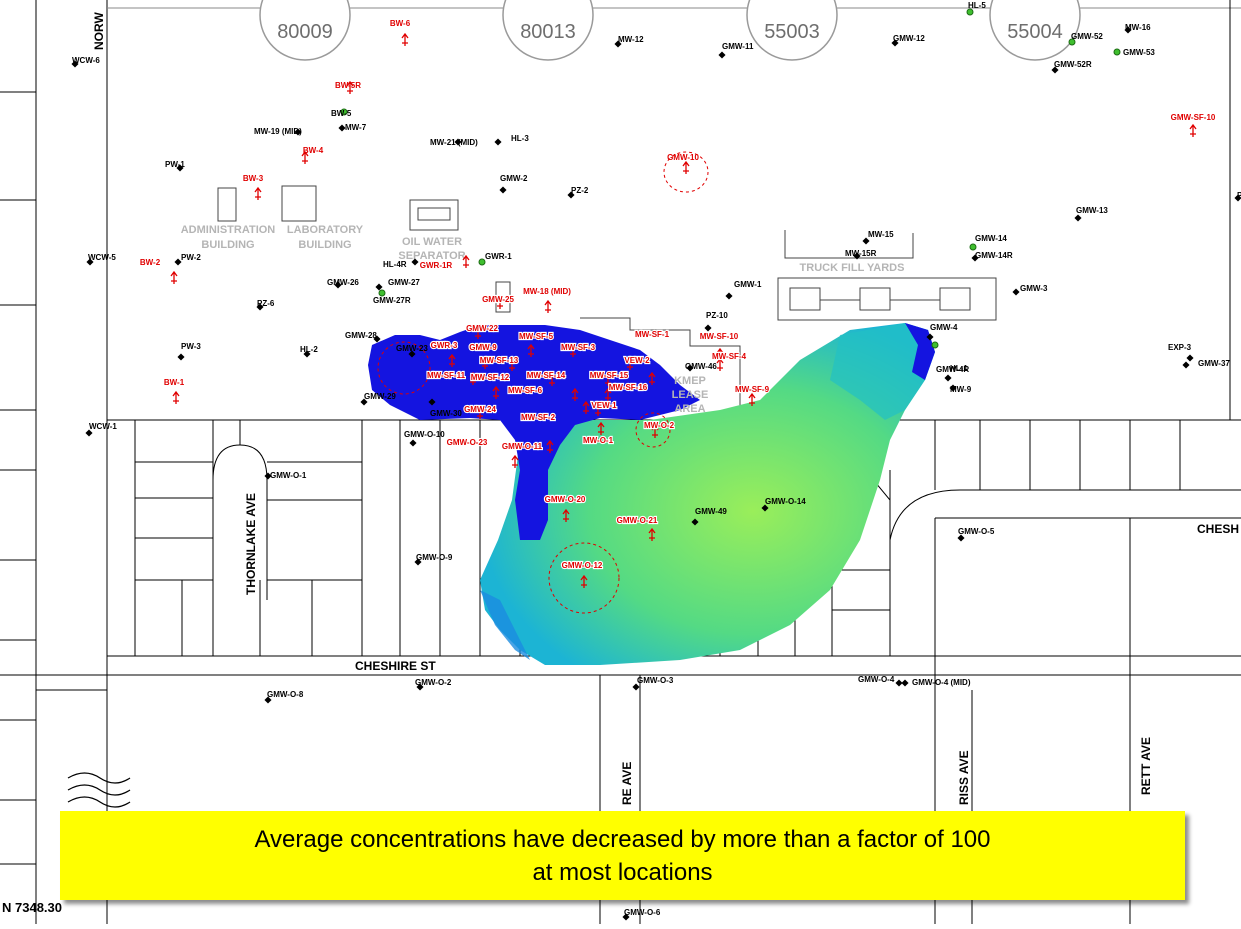 This screenshot has height=929, width=1241. Describe the element at coordinates (227, 245) in the screenshot. I see `building-label: BUILDING` at that location.